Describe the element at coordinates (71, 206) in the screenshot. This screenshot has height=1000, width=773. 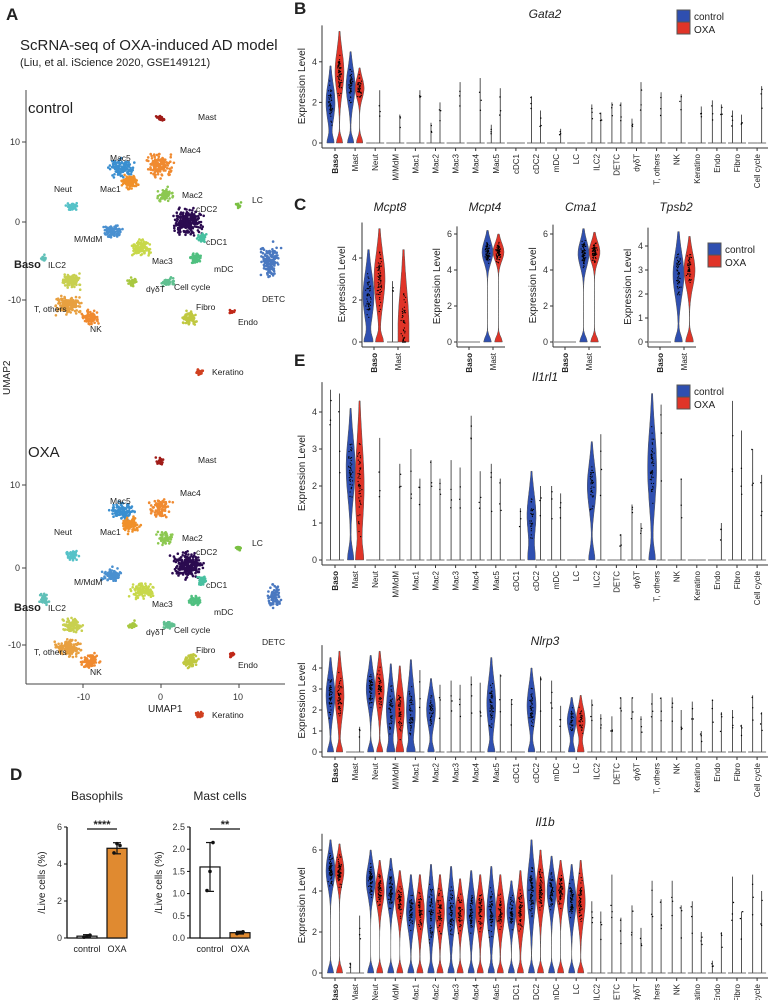
I see `umap-cluster-neut` at that location.